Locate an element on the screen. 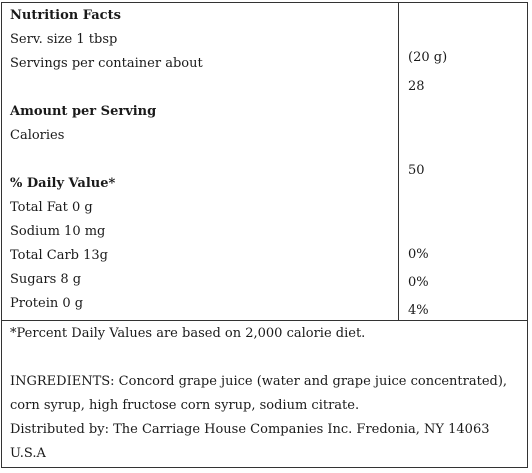  calories-value: 50 is located at coordinates (416, 170).